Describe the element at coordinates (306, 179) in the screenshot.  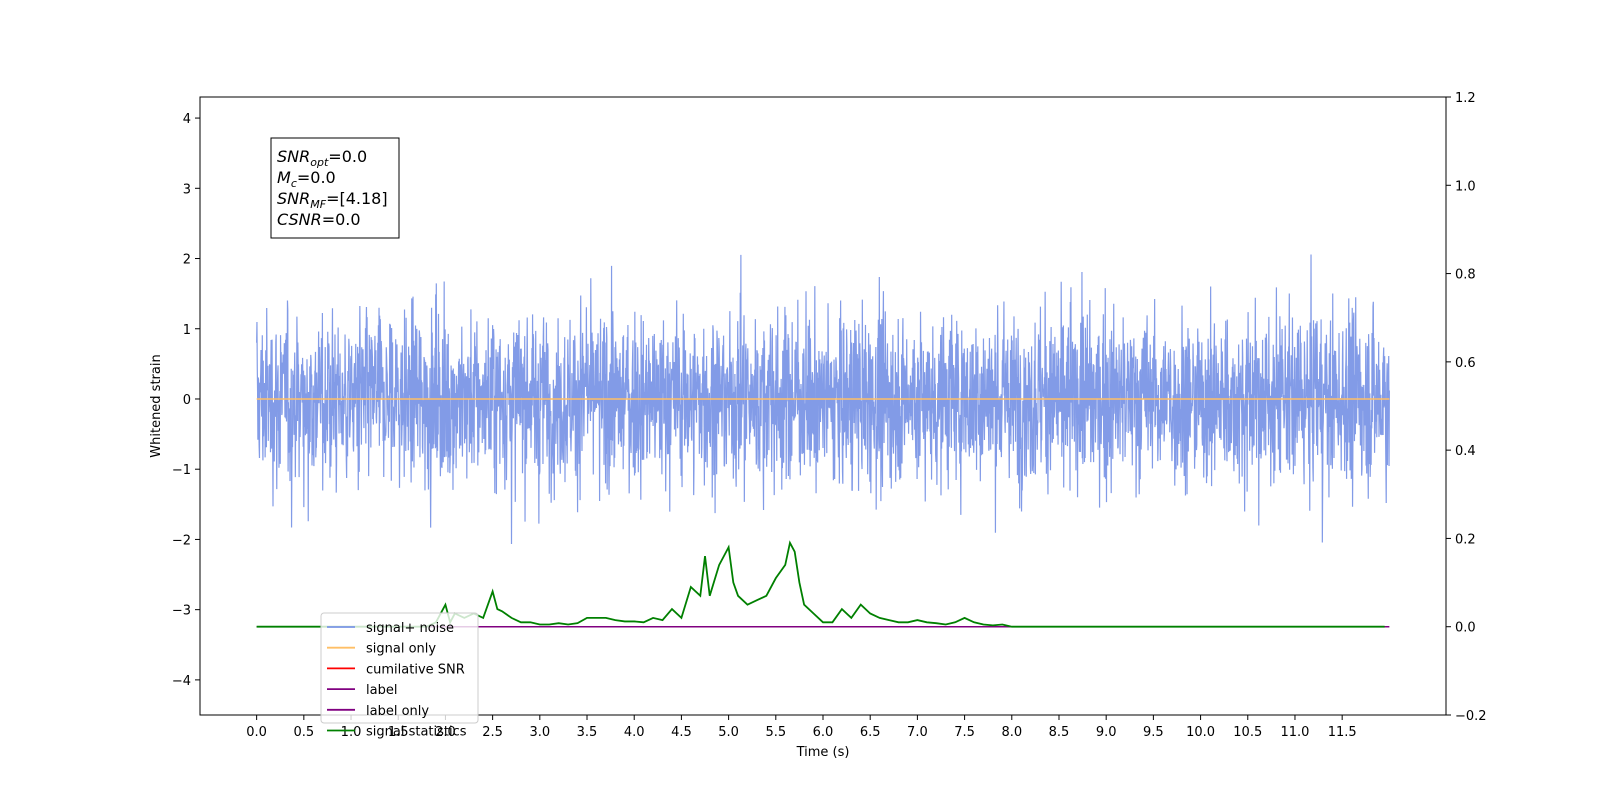
I see `info-line: Mc=0.0` at that location.